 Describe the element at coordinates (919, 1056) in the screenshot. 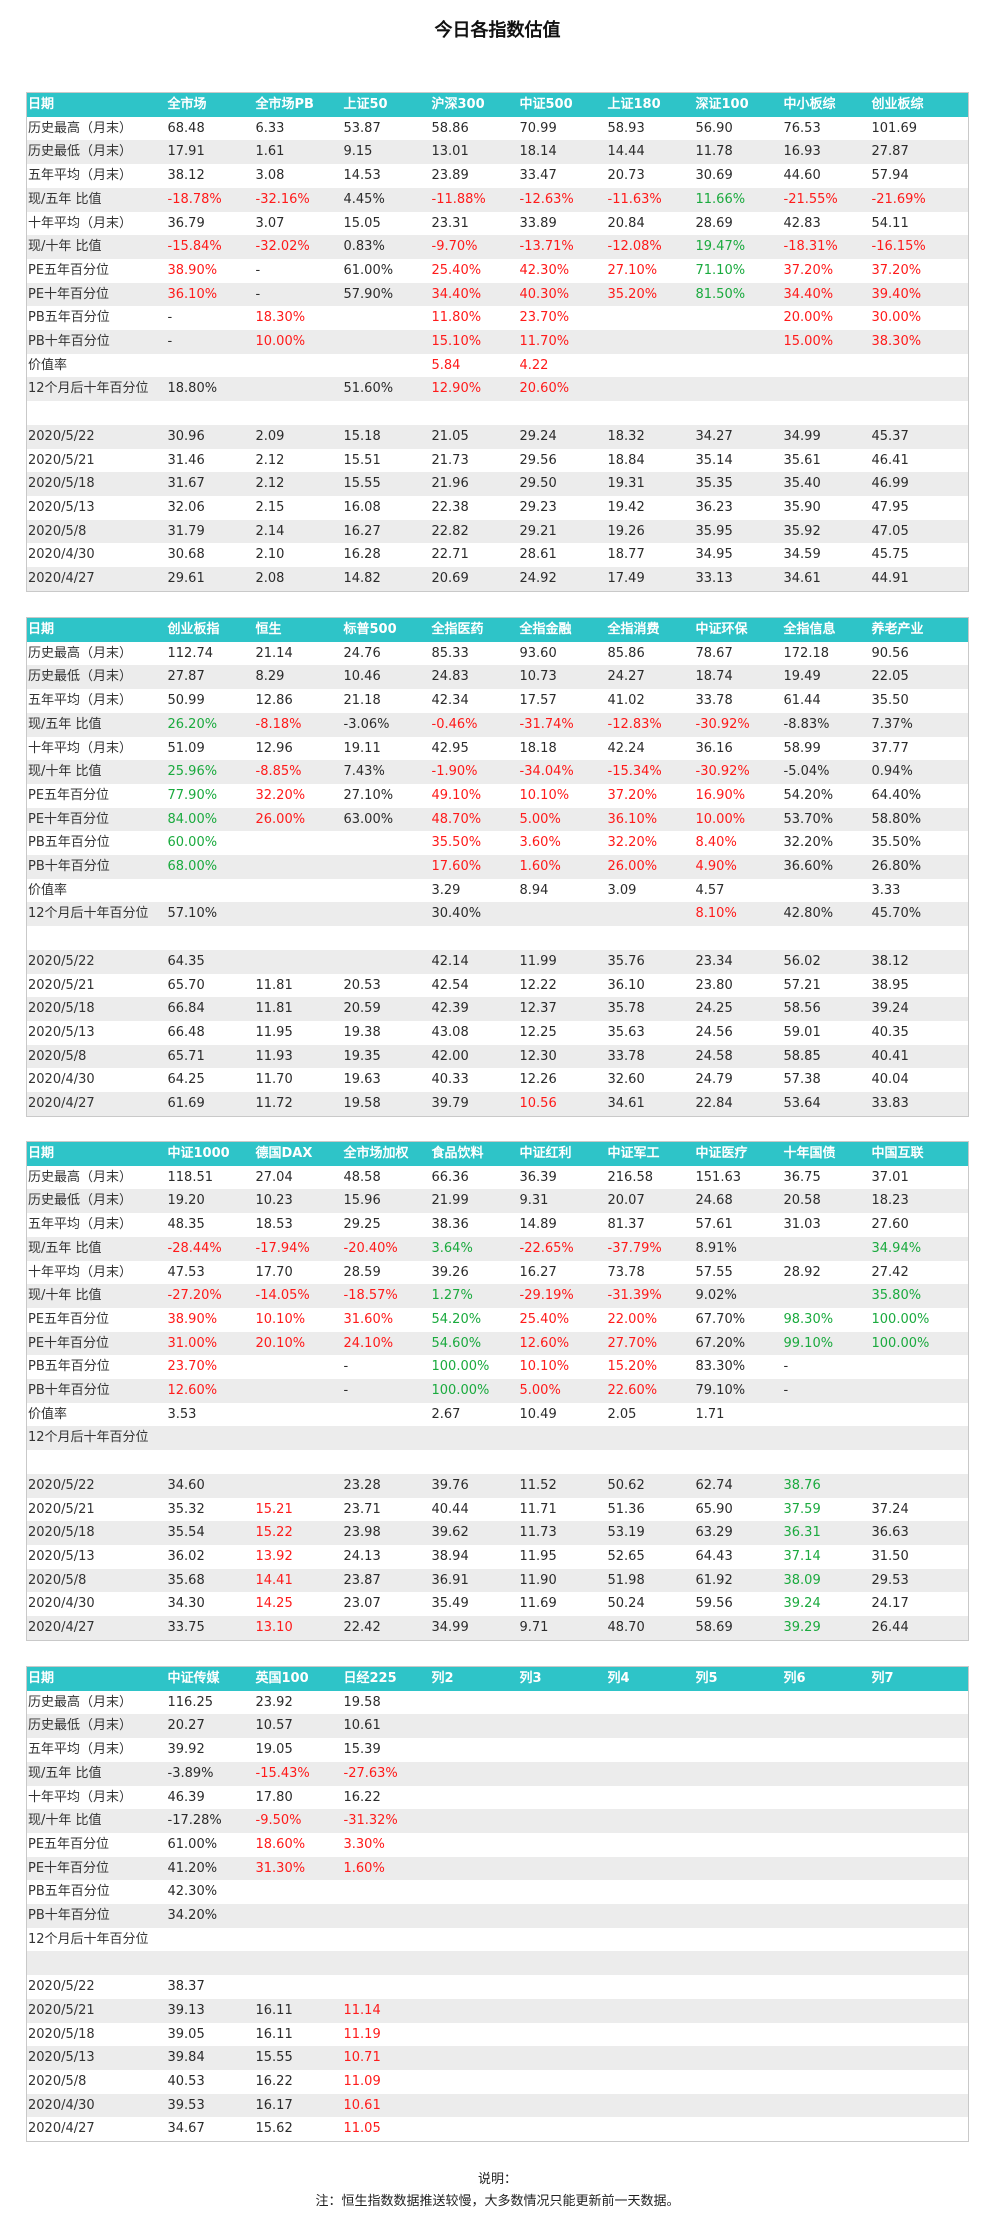

I see `table-cell: 40.41` at that location.